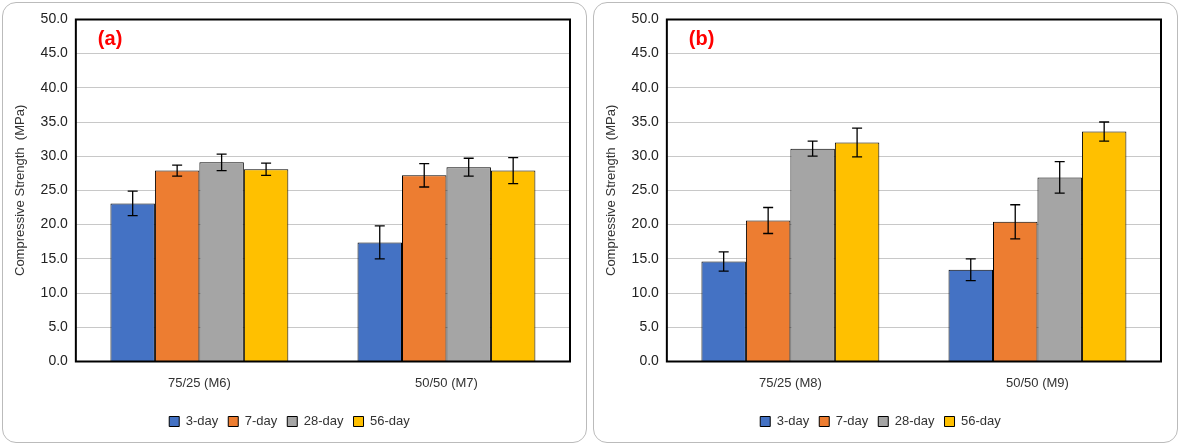 Image resolution: width=1195 pixels, height=447 pixels. I want to click on x-tick-label: 75/25 (M8), so click(790, 382).